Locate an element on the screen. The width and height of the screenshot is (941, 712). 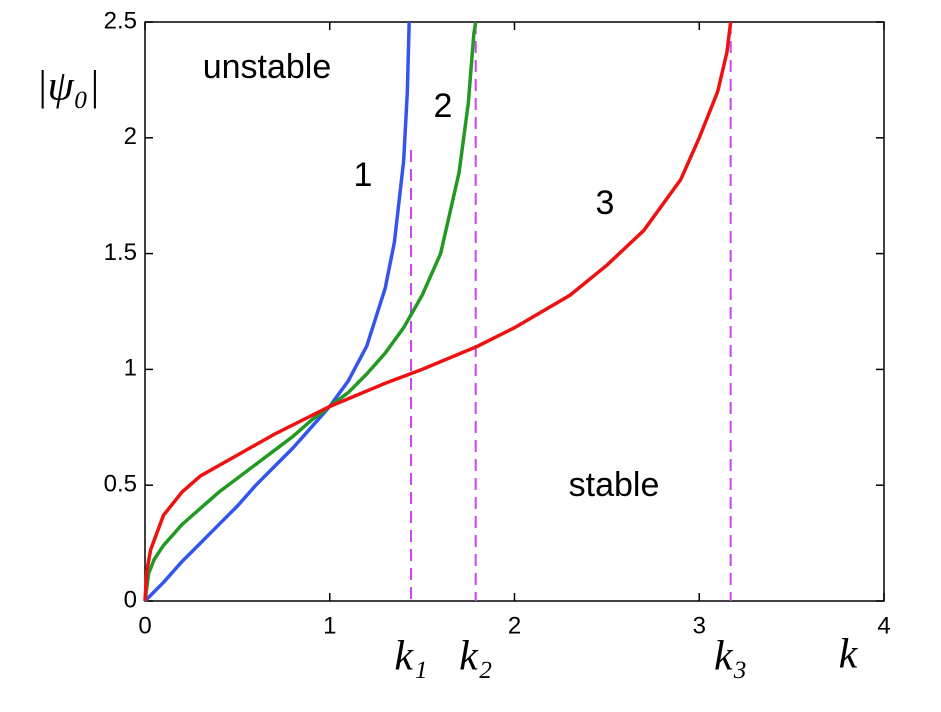
x-tick-label: 0 is located at coordinates (144, 625).